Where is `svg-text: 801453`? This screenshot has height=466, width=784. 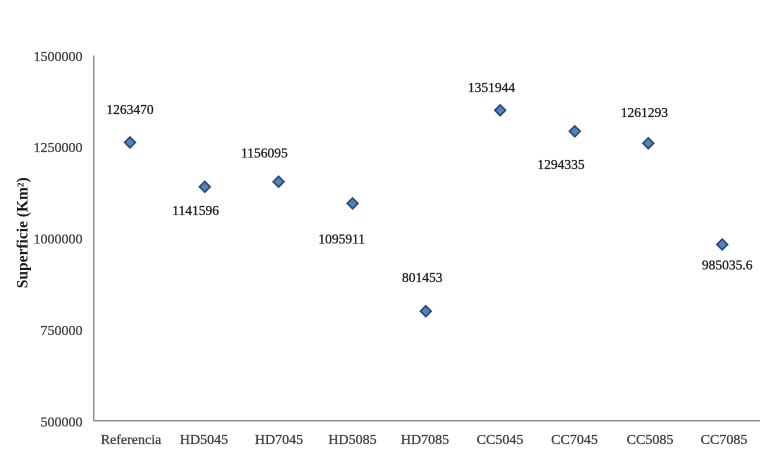 svg-text: 801453 is located at coordinates (422, 277).